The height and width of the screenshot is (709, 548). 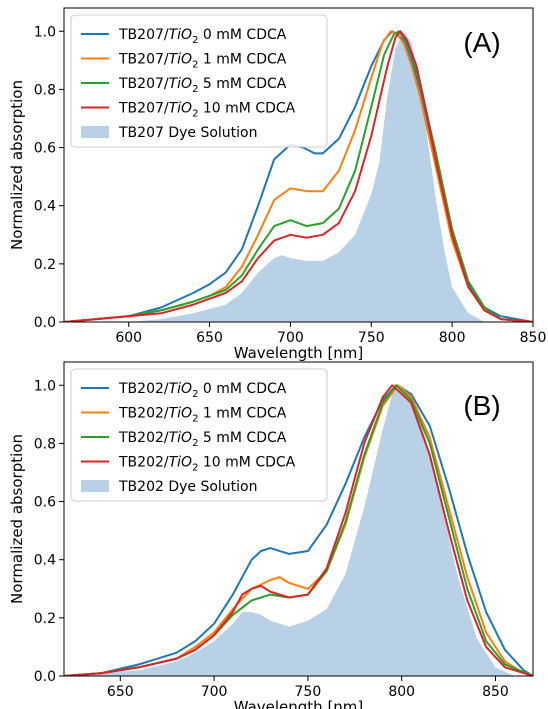 What do you see at coordinates (481, 42) in the screenshot?
I see `panel-tag: (A)` at bounding box center [481, 42].